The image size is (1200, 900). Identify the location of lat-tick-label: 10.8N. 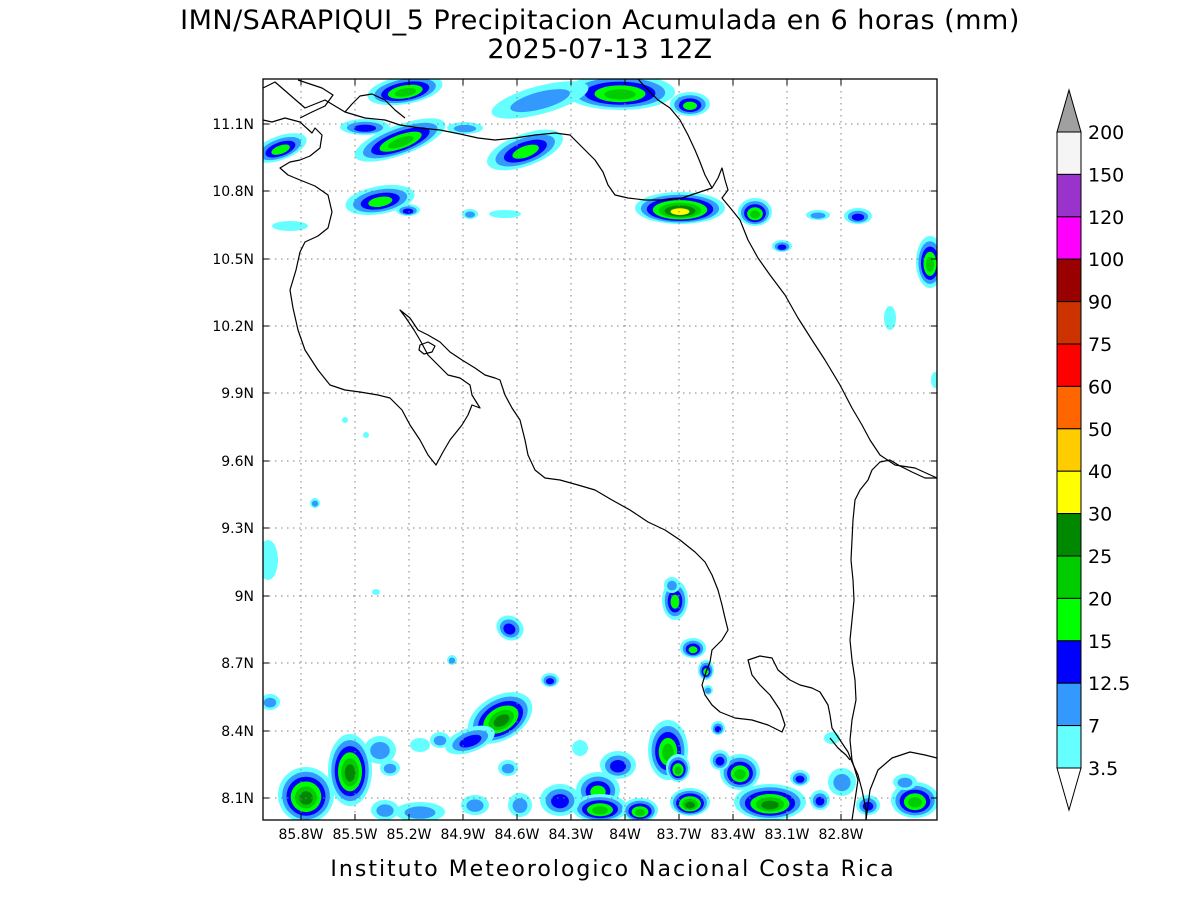
(233, 192).